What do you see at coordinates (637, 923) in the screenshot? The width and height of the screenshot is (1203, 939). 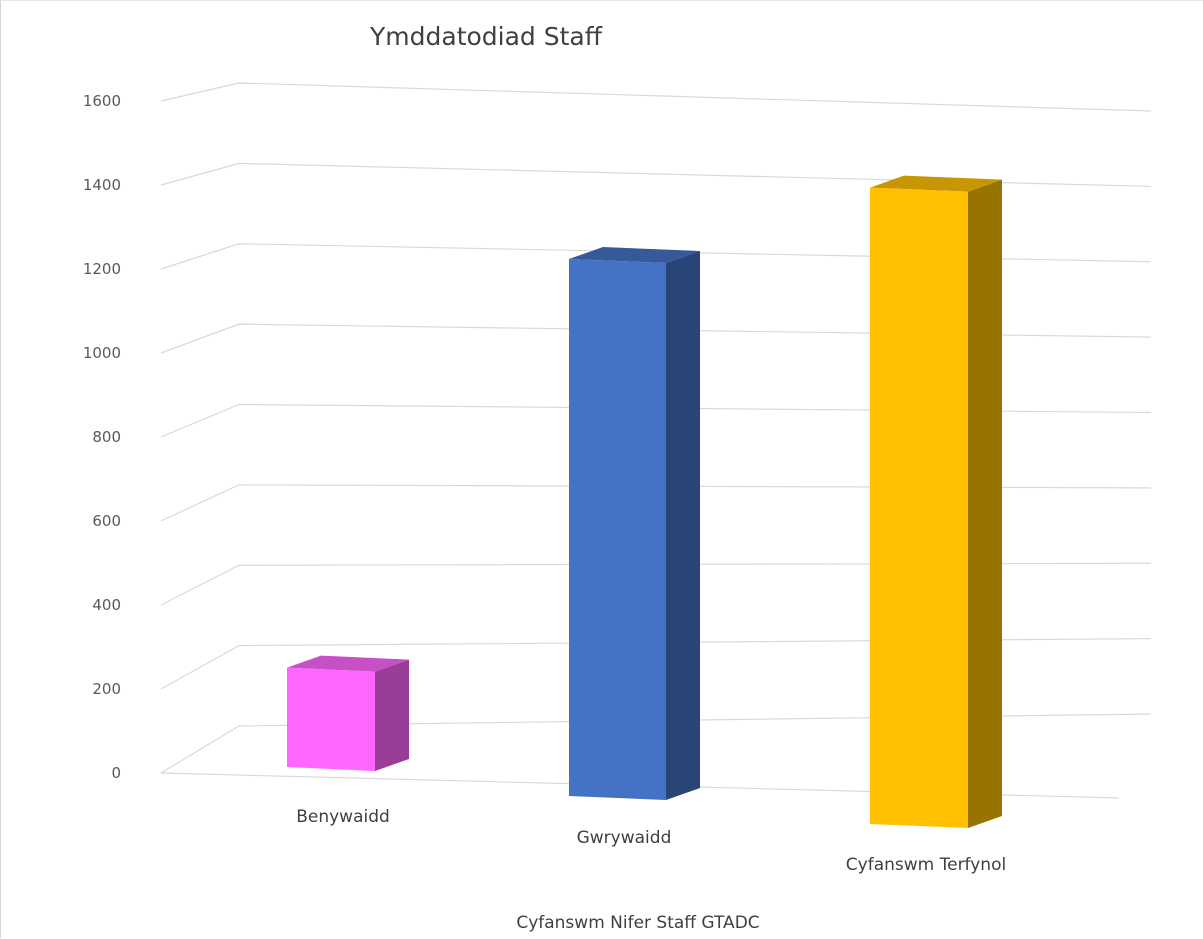 I see `x-axis-label: Cyfanswm Nifer Staff GTADC` at bounding box center [637, 923].